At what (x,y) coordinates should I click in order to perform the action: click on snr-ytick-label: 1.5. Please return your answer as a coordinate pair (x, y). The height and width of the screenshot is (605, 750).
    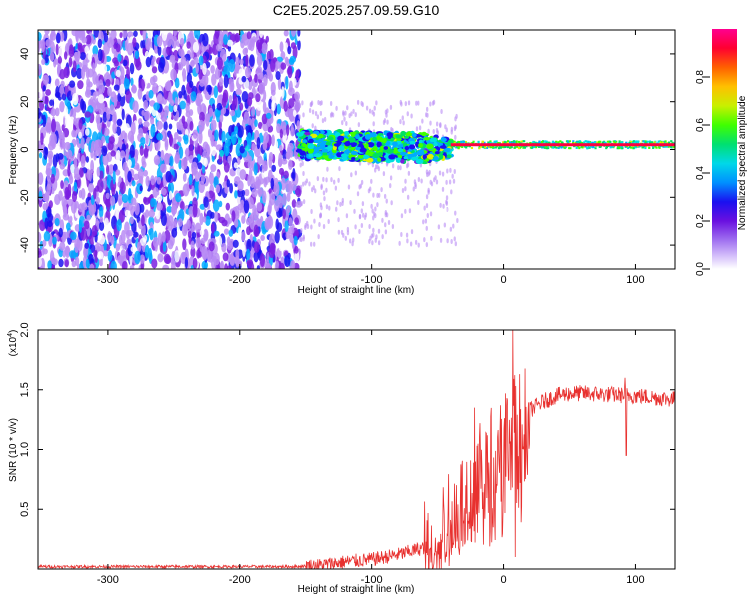
    Looking at the image, I should click on (25, 389).